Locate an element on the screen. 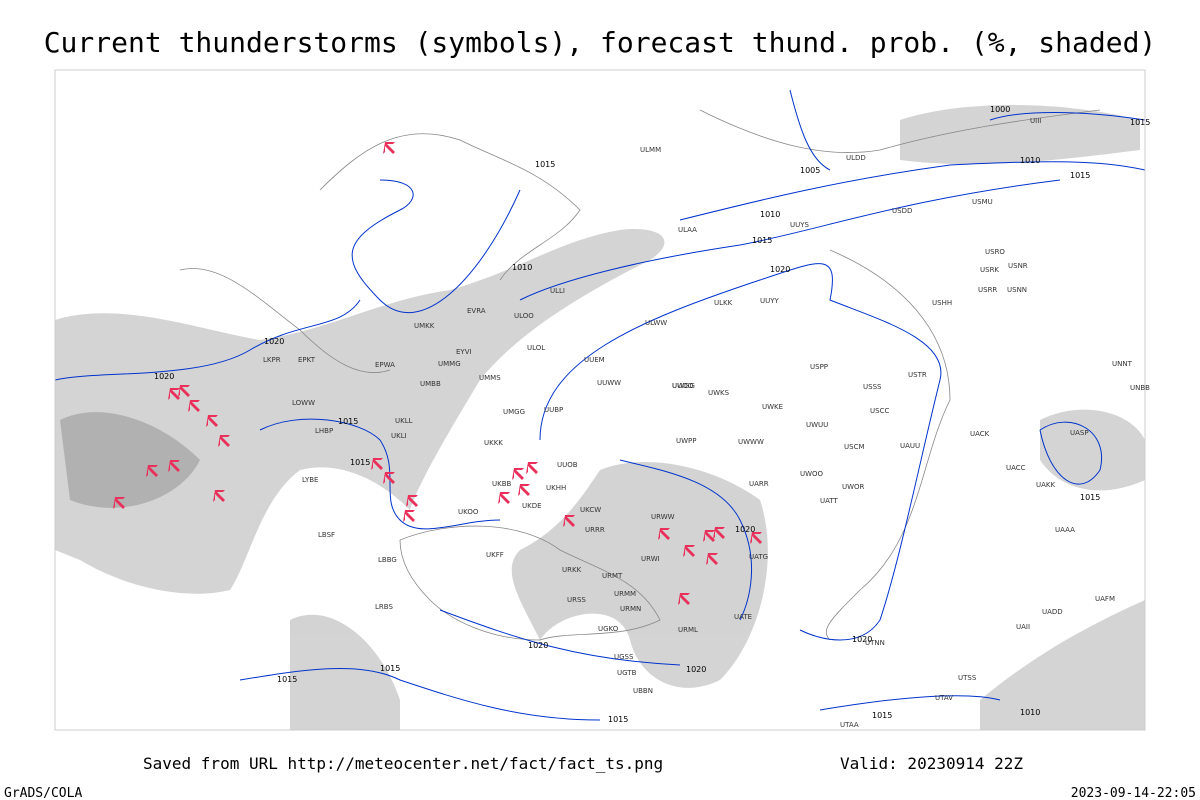 The width and height of the screenshot is (1200, 800). timestamp: 2023-09-14-22:05 is located at coordinates (1133, 793).